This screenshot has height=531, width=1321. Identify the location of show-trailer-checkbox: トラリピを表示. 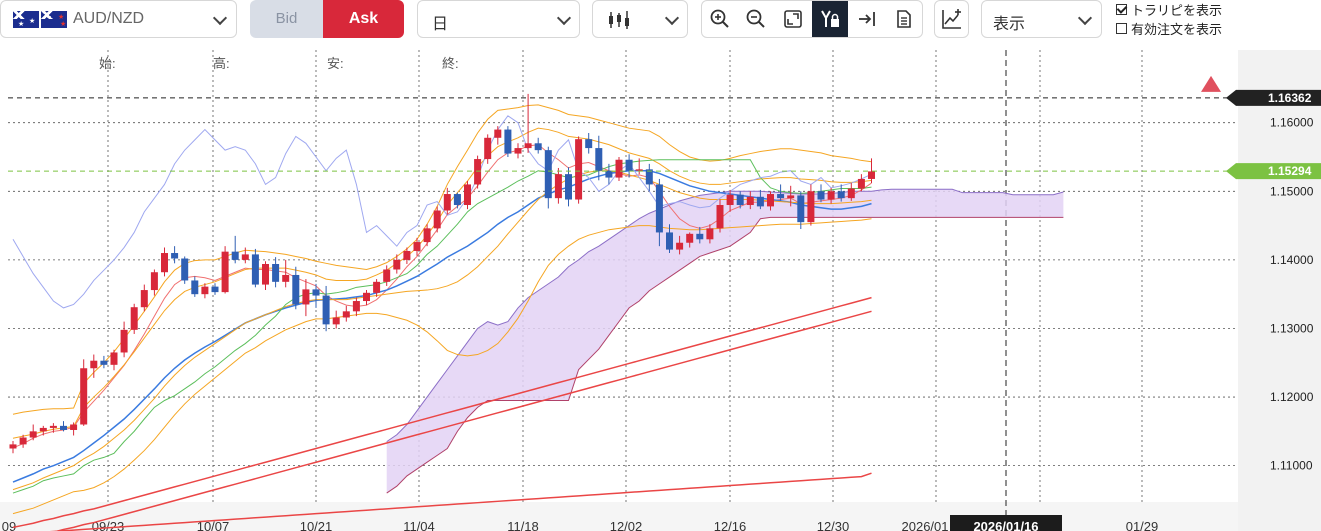
(1169, 9).